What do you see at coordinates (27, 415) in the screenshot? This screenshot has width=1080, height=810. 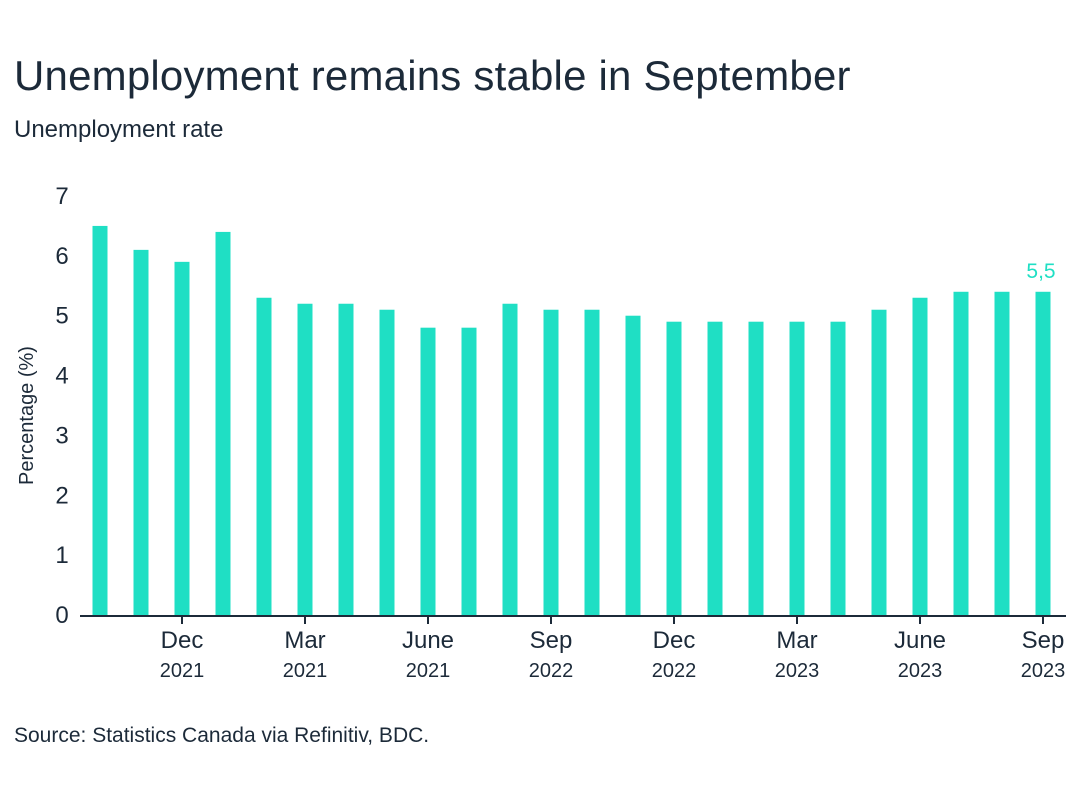 I see `y-axis-title: Percentage (%)` at bounding box center [27, 415].